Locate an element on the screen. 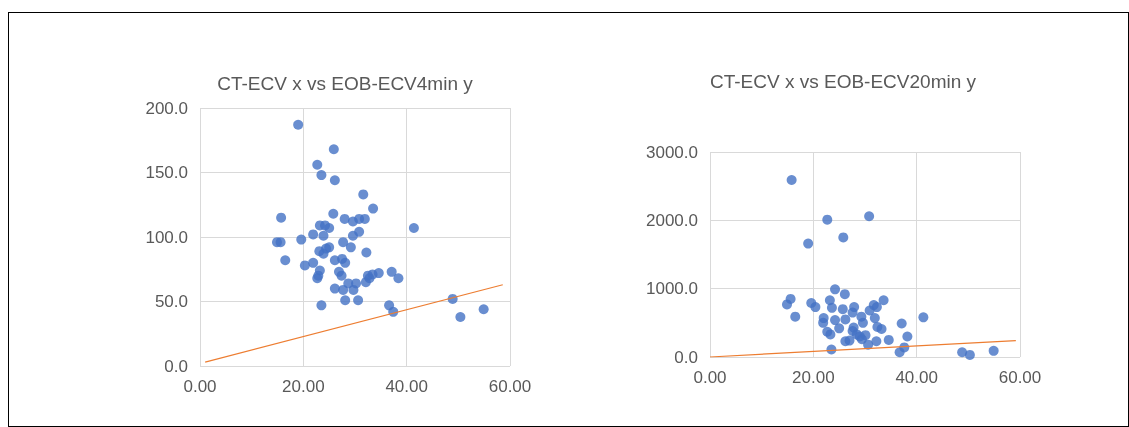  y-tick-label: 50.0 is located at coordinates (171, 301).